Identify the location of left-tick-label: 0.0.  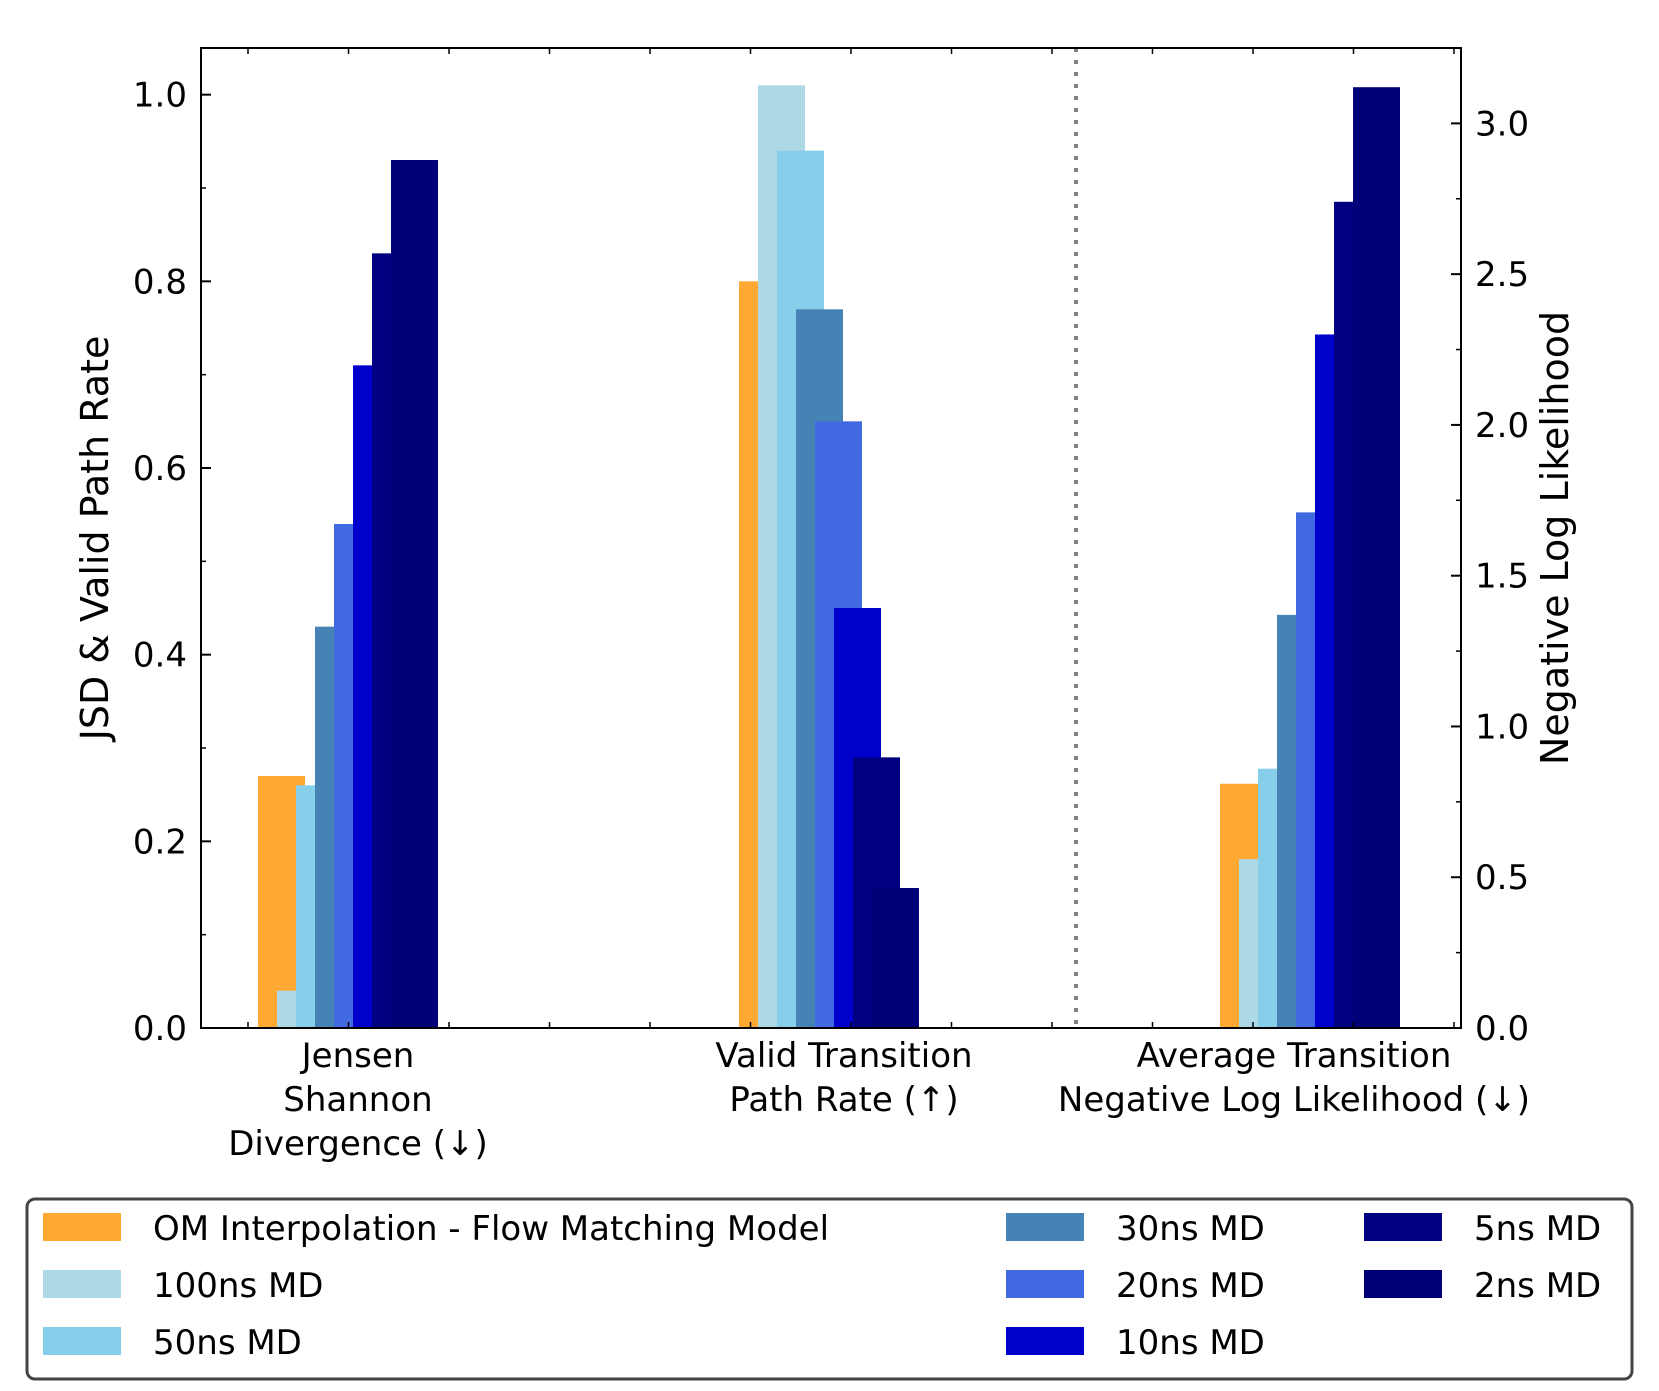
(160, 1029).